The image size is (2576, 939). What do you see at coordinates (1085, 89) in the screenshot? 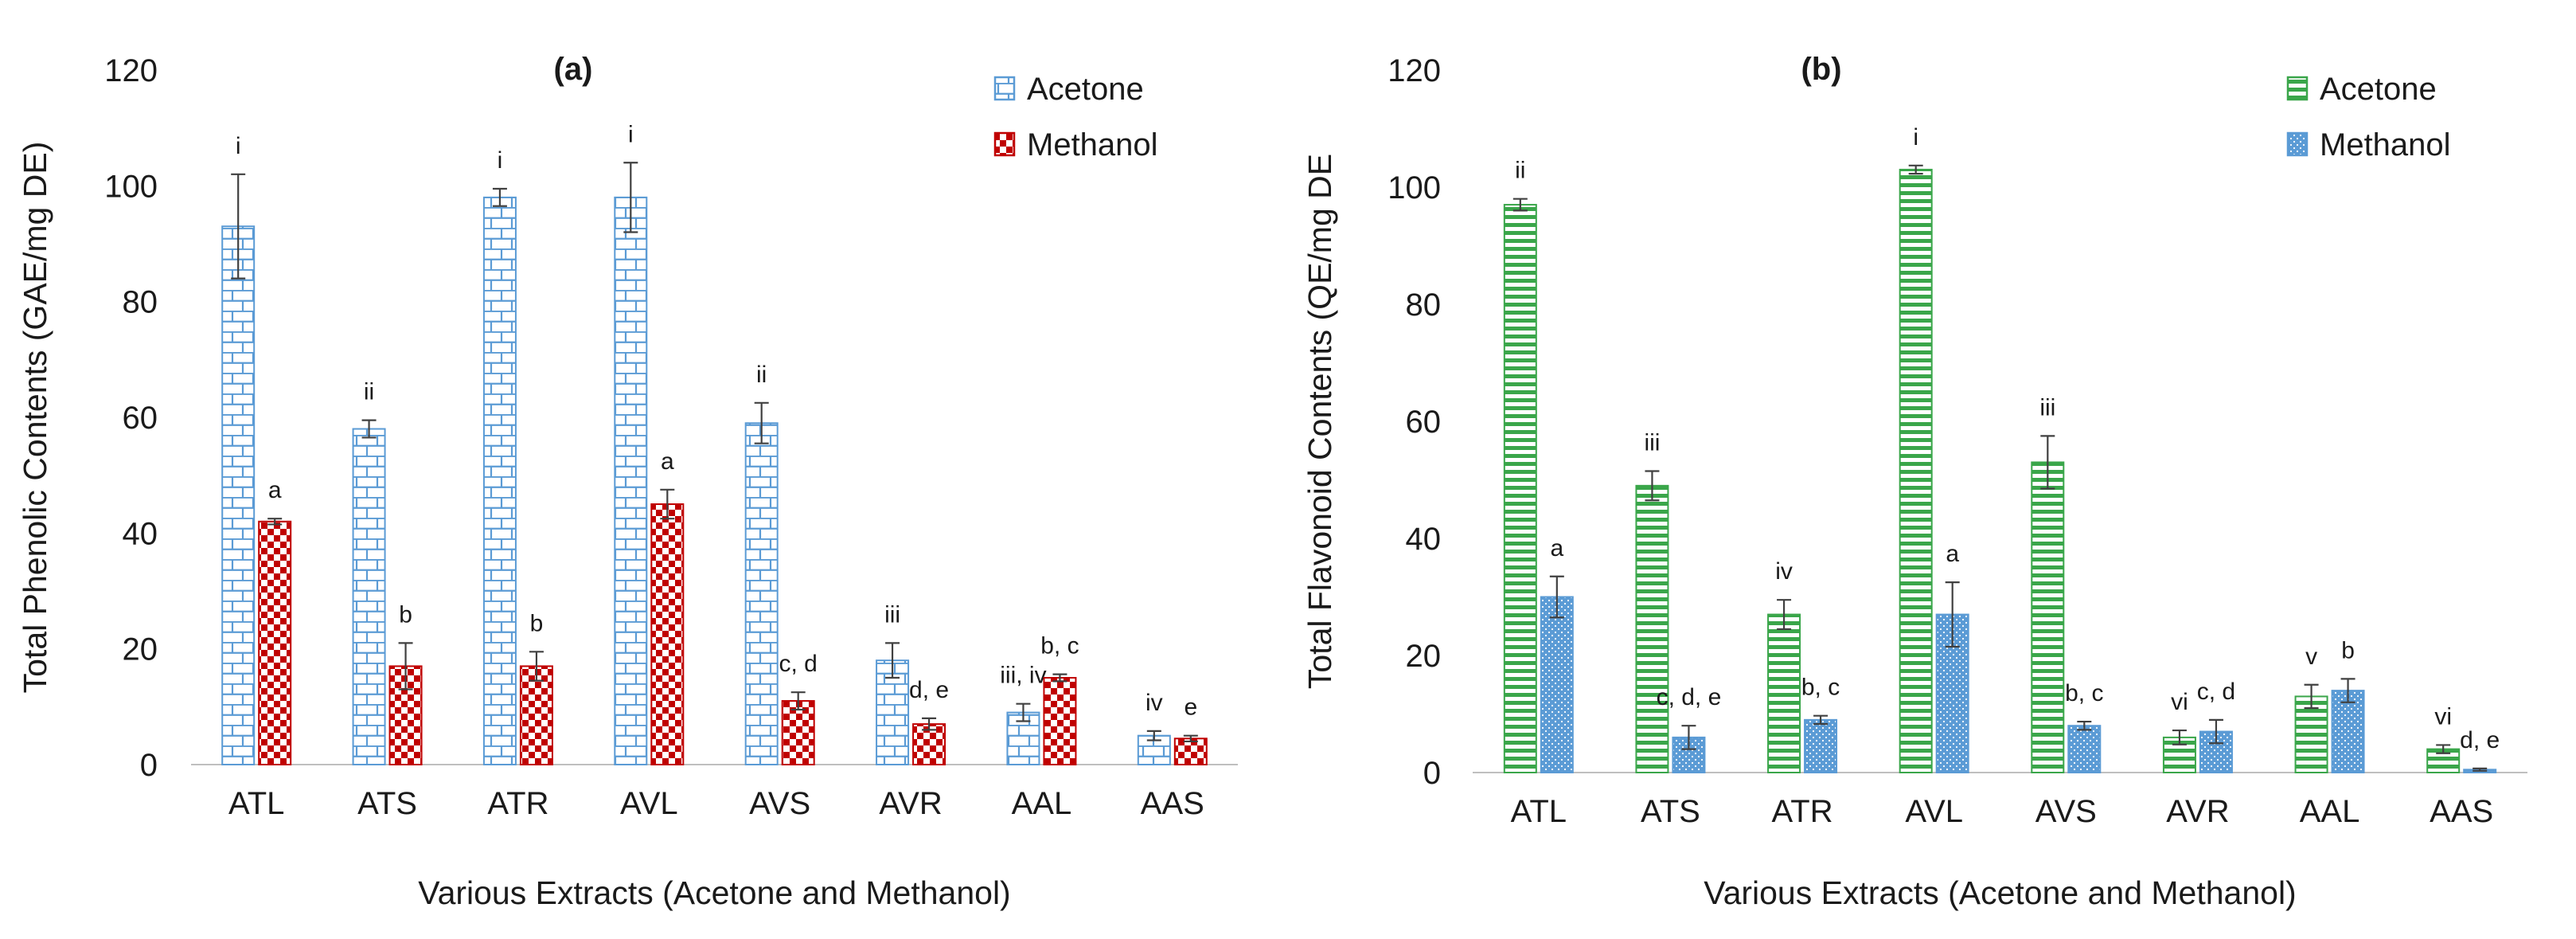
I see `legend-label-acetone: Acetone` at bounding box center [1085, 89].